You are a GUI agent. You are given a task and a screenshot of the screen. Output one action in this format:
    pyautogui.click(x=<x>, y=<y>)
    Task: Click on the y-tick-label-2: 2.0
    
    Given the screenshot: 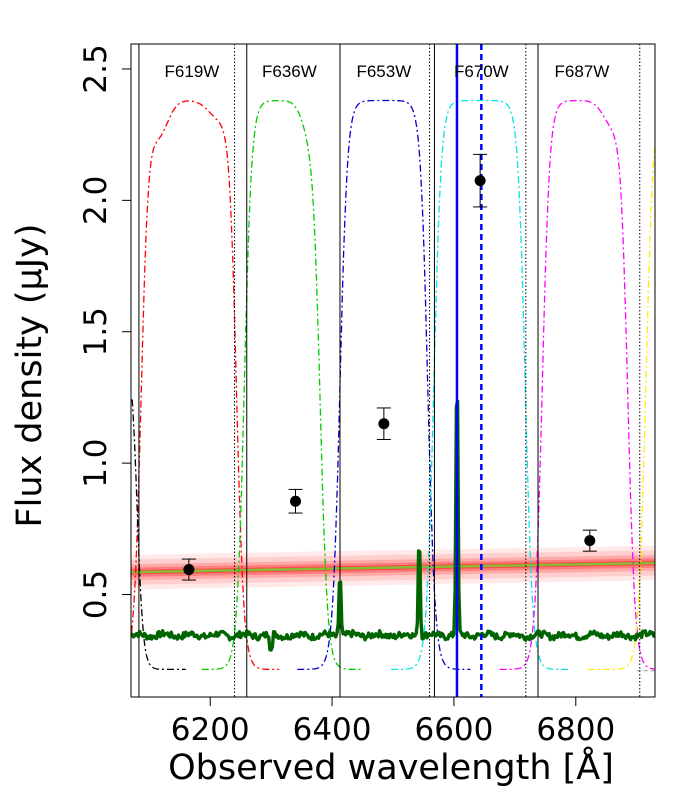 What is the action you would take?
    pyautogui.click(x=96, y=200)
    